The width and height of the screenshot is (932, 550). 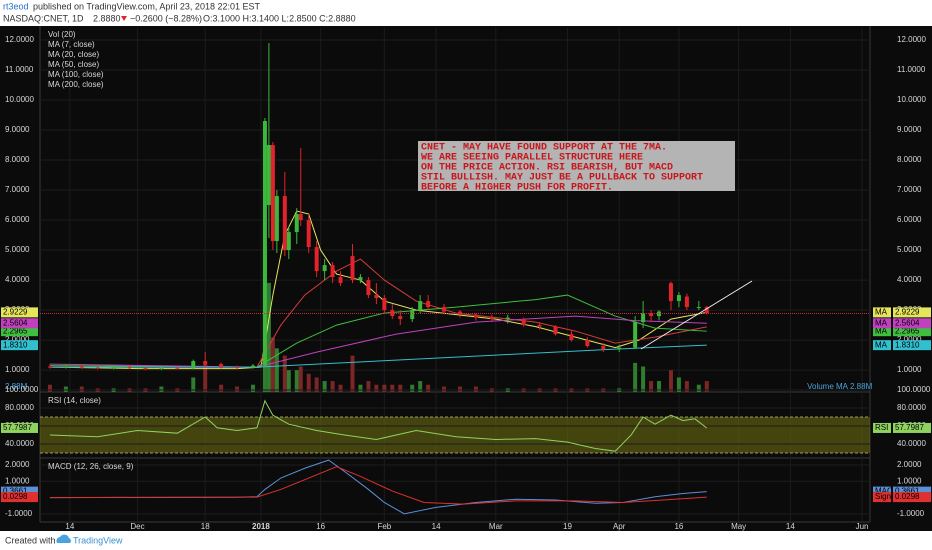 I want to click on y-tick-label-right: 6.0000, so click(x=909, y=219).